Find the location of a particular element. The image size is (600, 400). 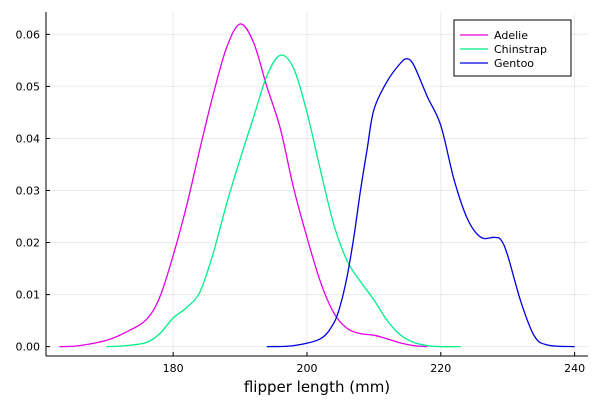

x-tick-label-1: 200 is located at coordinates (306, 368).